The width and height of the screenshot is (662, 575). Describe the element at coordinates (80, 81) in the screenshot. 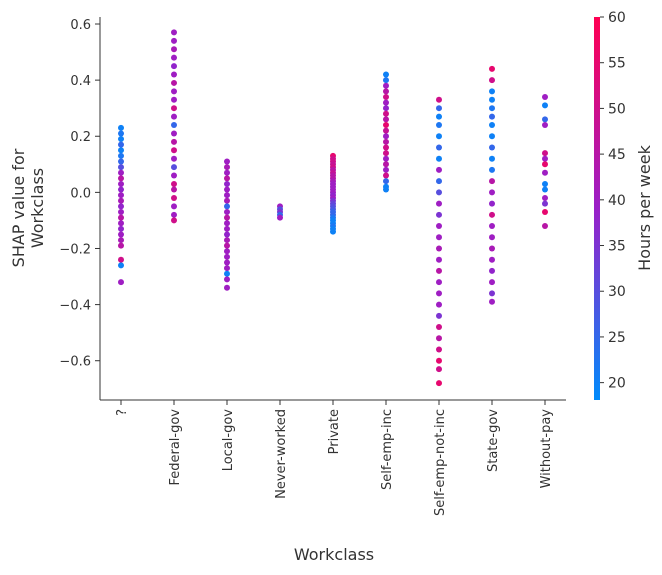

I see `y-tick-label: 0.4` at that location.